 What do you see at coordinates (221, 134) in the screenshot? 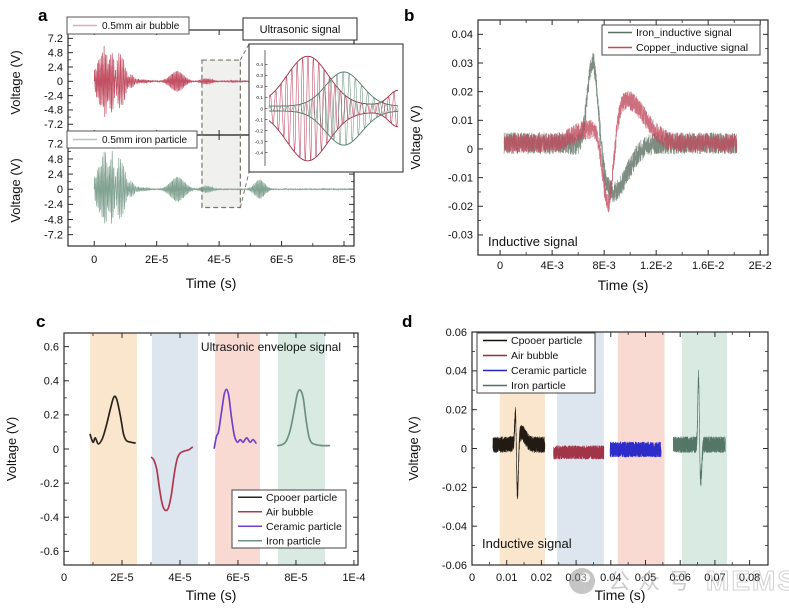
I see `zoom-region-highlight` at bounding box center [221, 134].